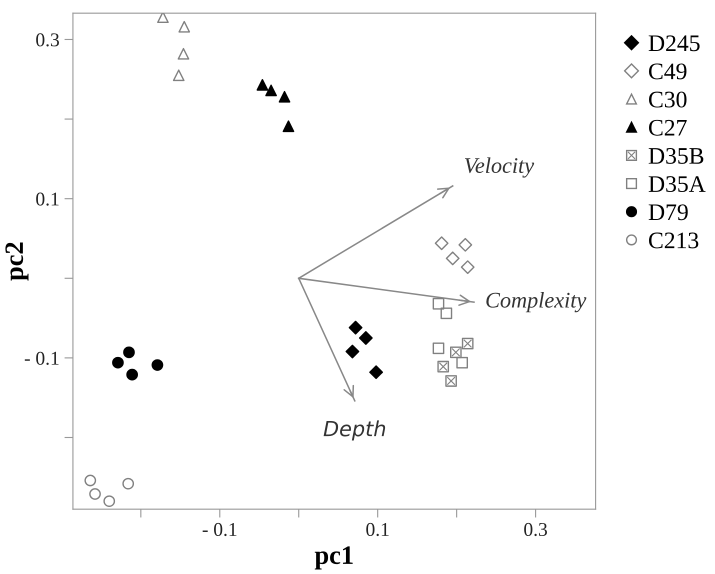 The height and width of the screenshot is (574, 715). Describe the element at coordinates (333, 558) in the screenshot. I see `x-axis-title: pc1` at that location.